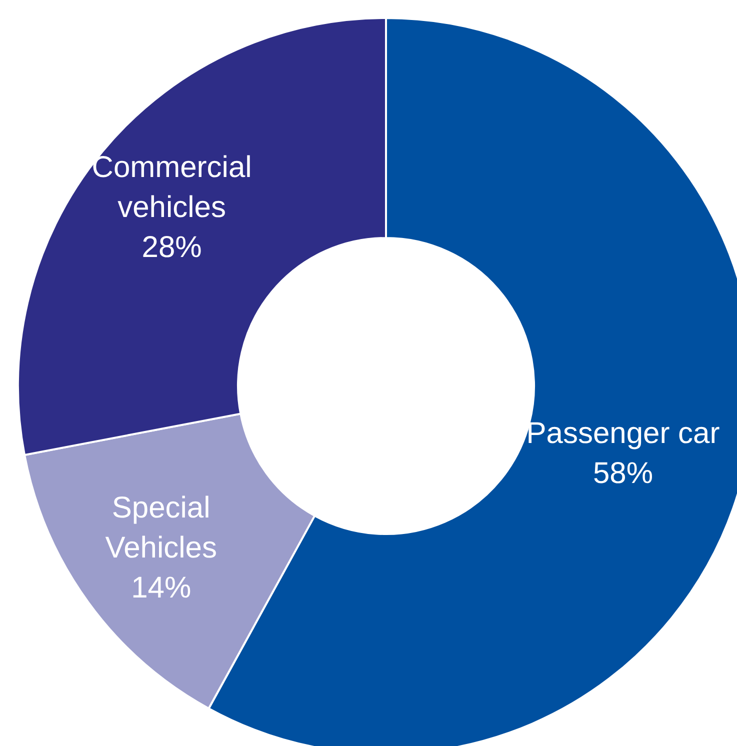 The width and height of the screenshot is (737, 746). What do you see at coordinates (161, 527) in the screenshot?
I see `slice-label: Special Vehicles` at bounding box center [161, 527].